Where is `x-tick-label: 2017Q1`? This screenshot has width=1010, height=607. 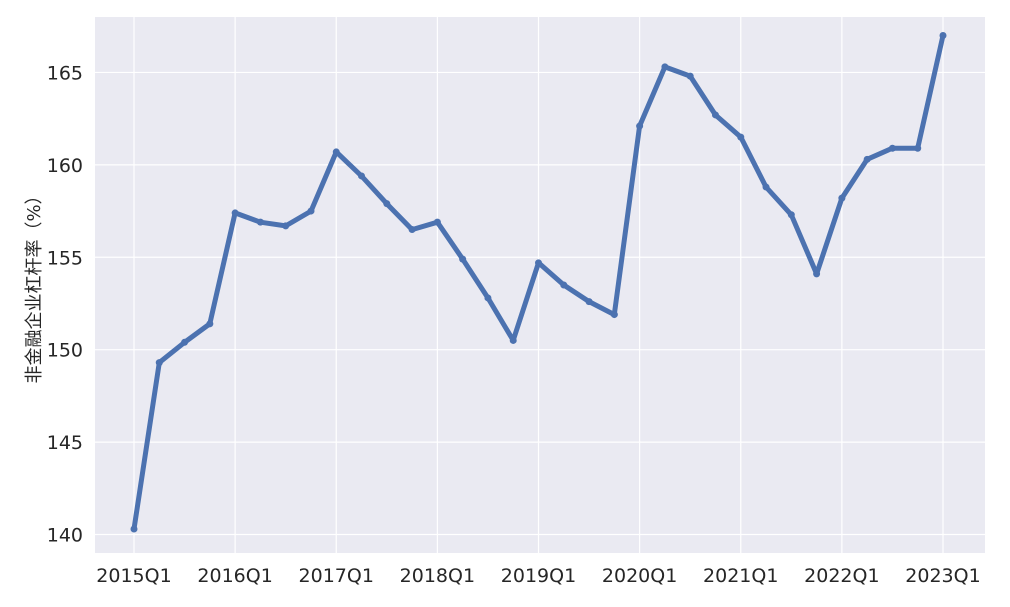
x-tick-label: 2017Q1 is located at coordinates (336, 576).